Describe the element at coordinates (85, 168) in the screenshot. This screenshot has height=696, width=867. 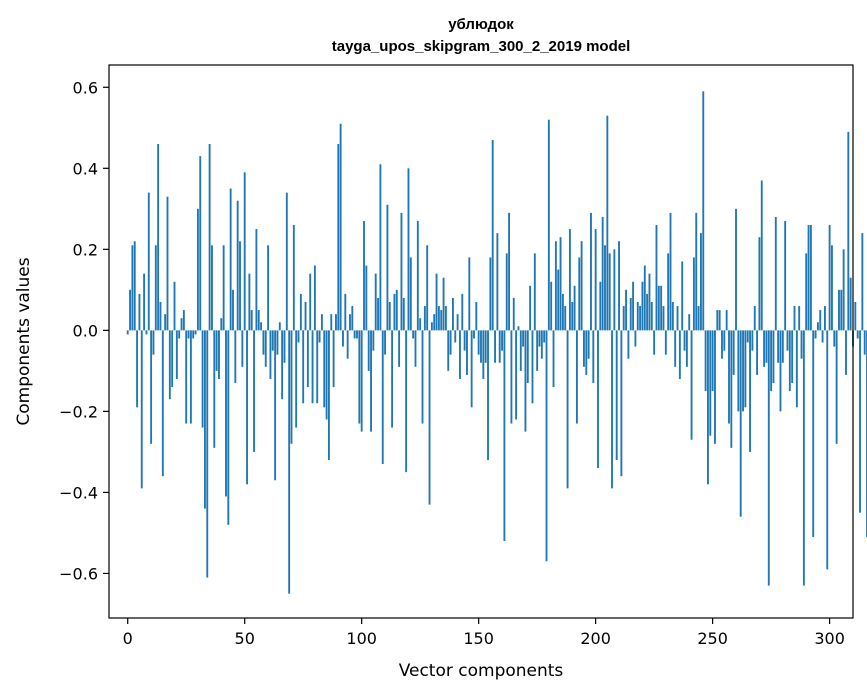
I see `y-tick-label: 0.4` at that location.